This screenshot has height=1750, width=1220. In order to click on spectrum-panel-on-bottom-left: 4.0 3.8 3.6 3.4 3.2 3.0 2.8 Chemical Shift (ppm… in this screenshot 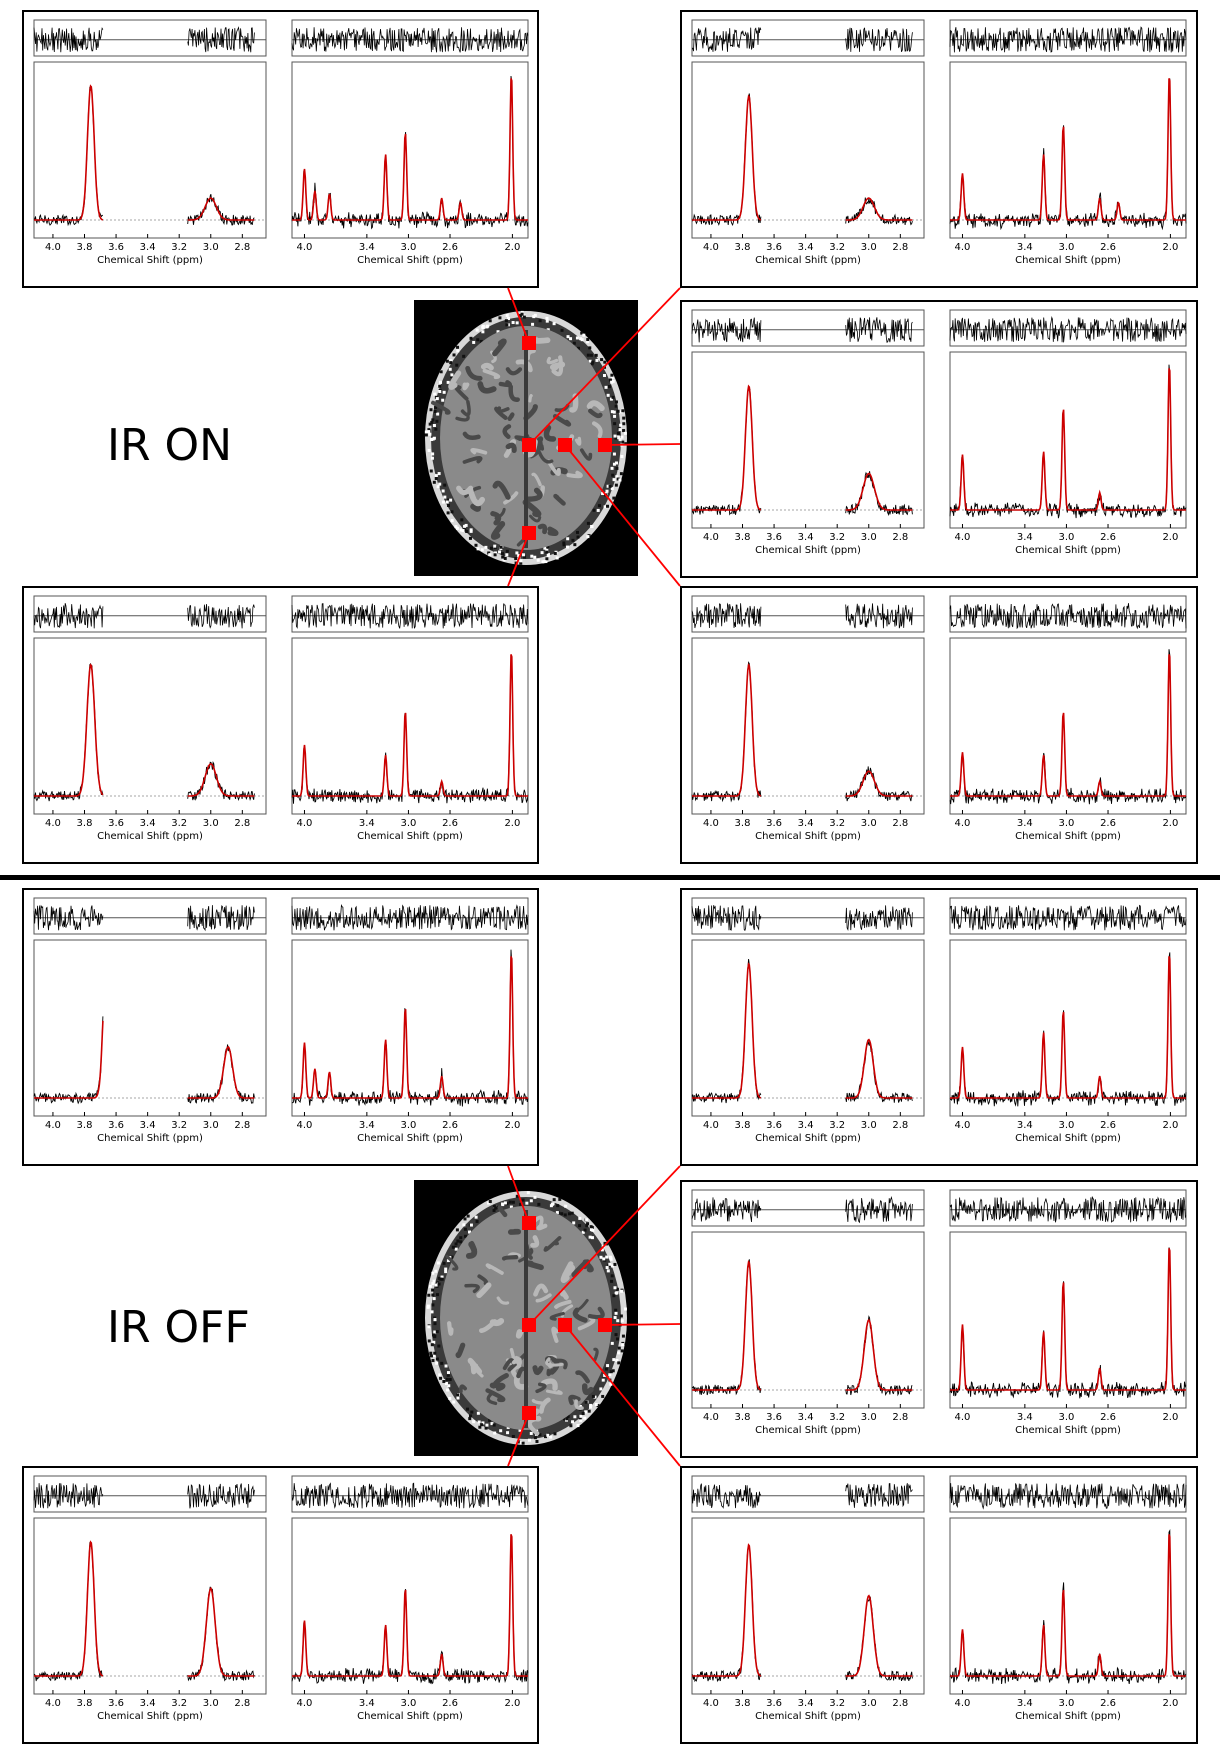, I will do `click(280, 725)`.